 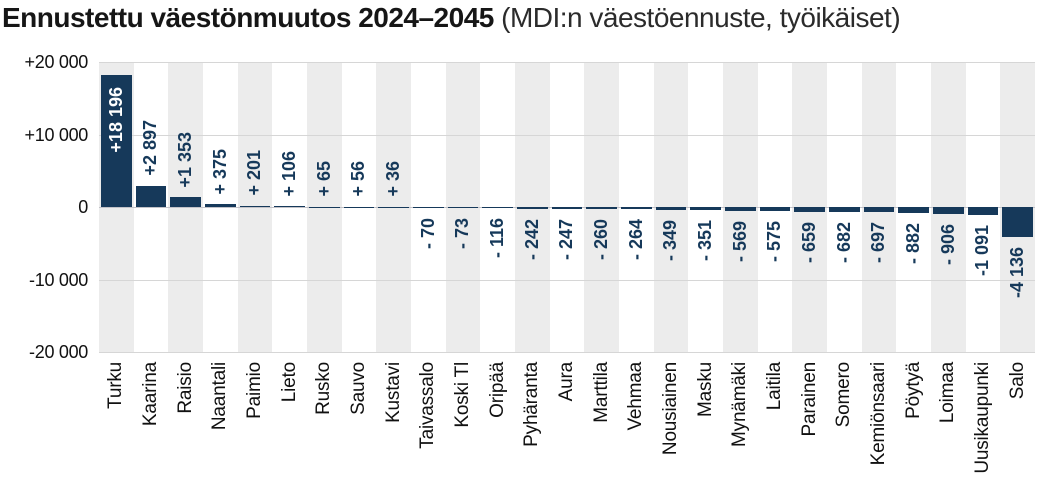 I want to click on value-label-box: +1 353, so click(x=185, y=125).